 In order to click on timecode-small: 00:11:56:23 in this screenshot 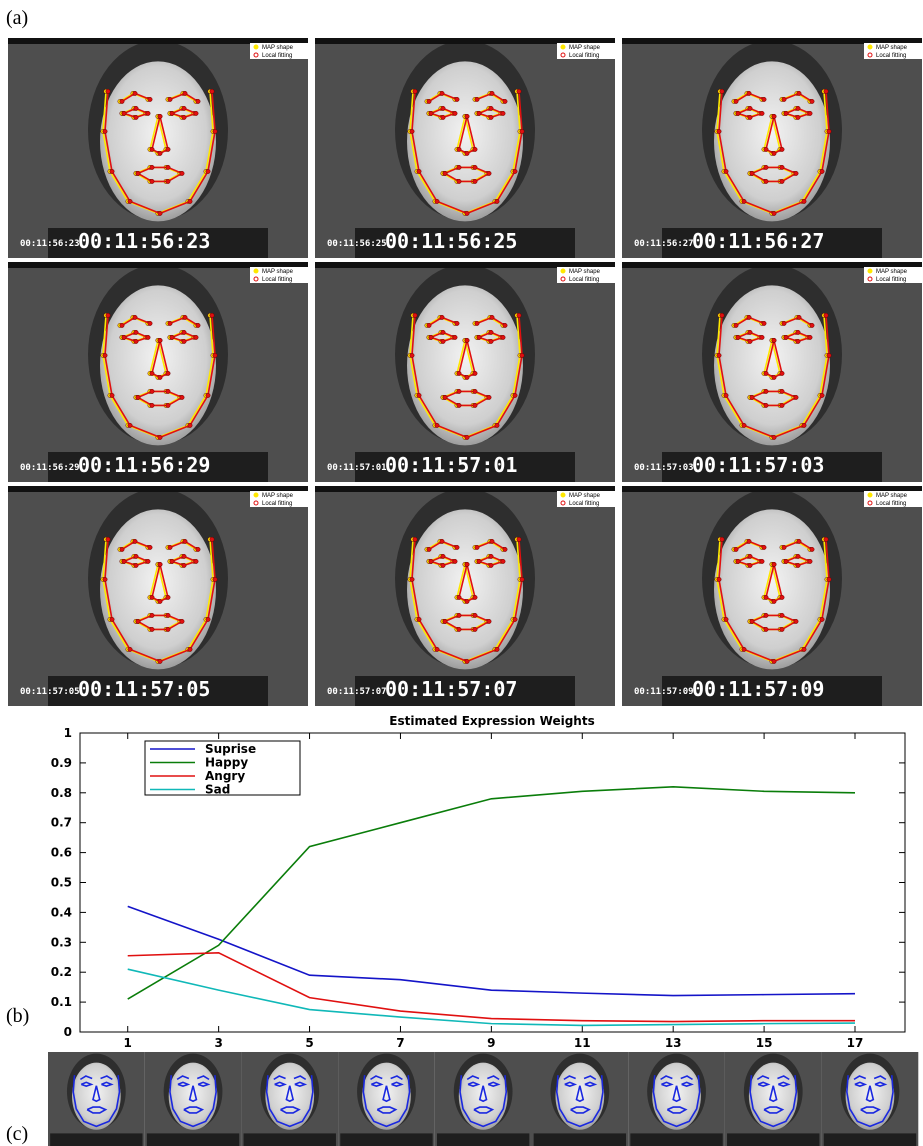, I will do `click(50, 244)`.